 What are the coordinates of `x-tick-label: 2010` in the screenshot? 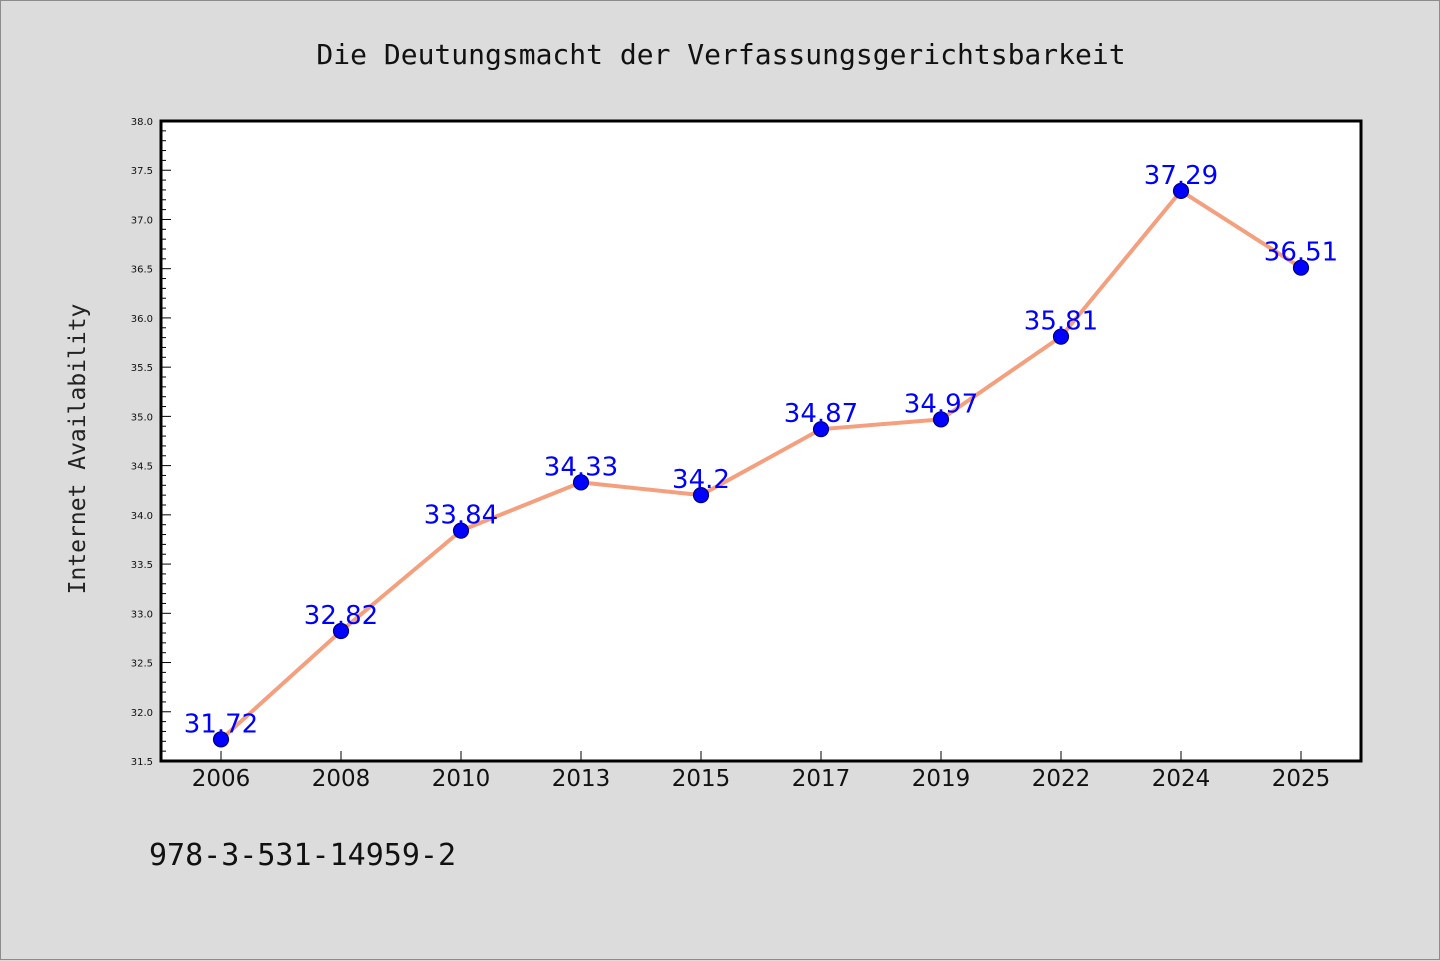 It's located at (461, 779).